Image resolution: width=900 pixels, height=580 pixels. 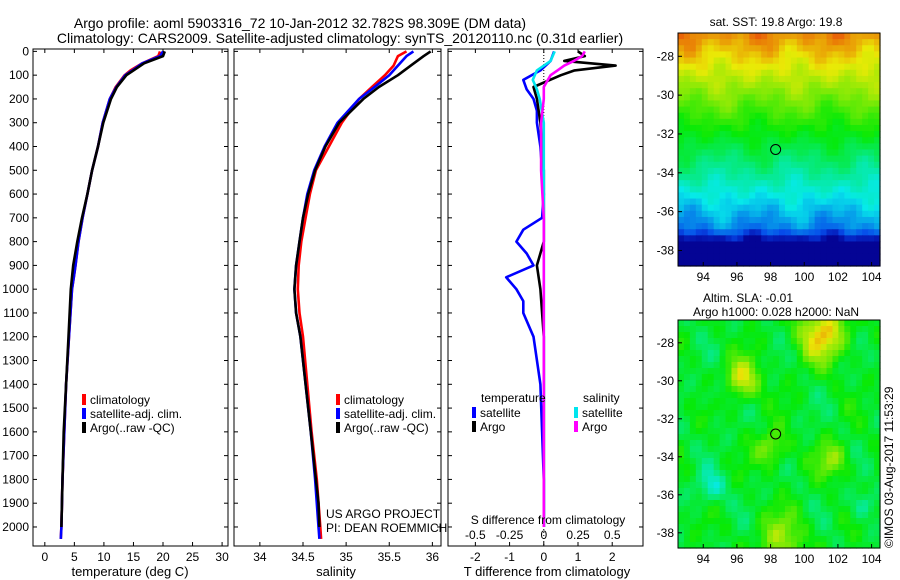 I want to click on series-line-temperature-satellite, so click(x=530, y=288).